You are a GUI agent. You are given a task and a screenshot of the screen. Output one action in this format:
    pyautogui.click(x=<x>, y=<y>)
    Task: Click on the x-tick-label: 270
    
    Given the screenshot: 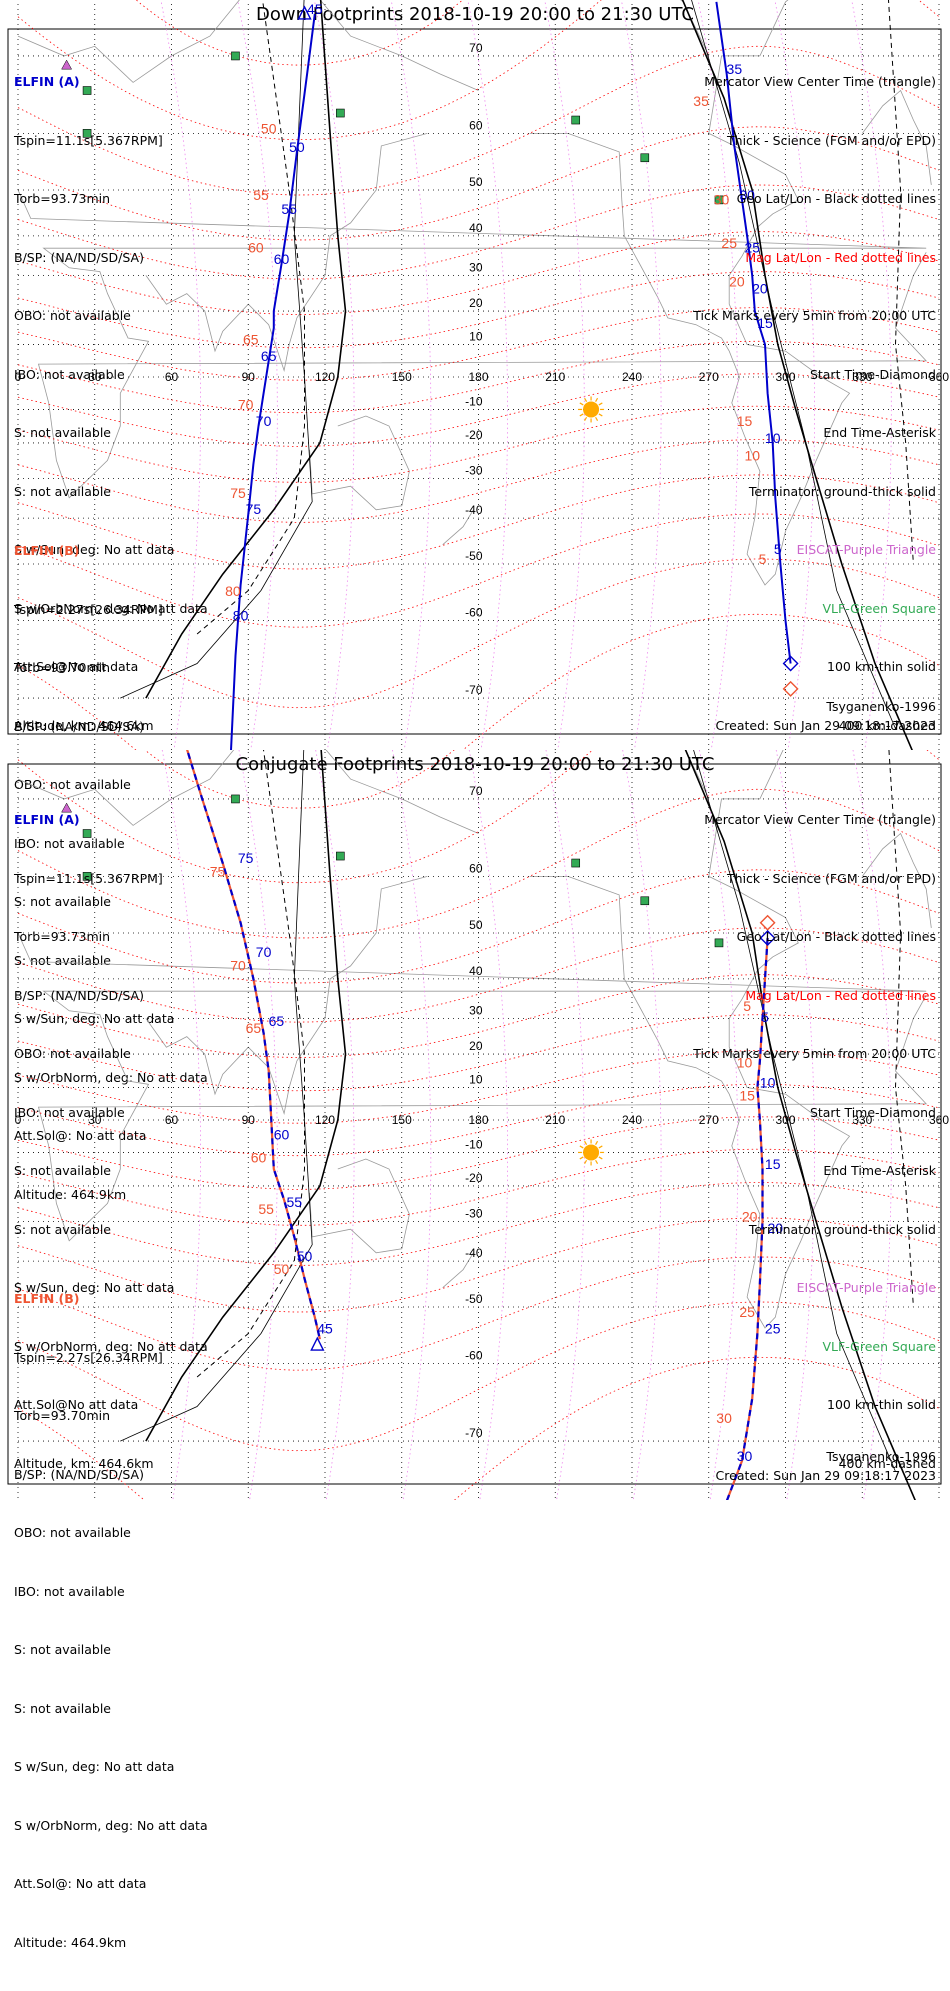 What is the action you would take?
    pyautogui.click(x=709, y=1120)
    